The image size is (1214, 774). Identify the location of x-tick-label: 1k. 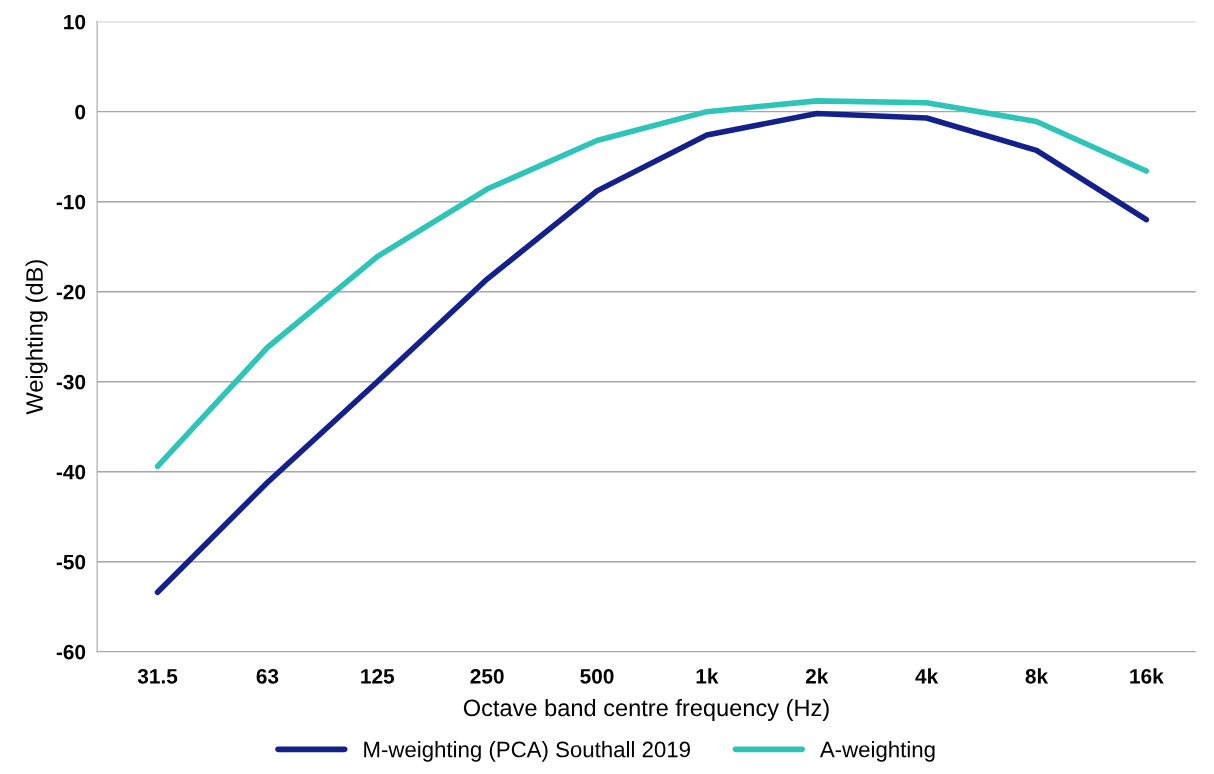
(707, 676).